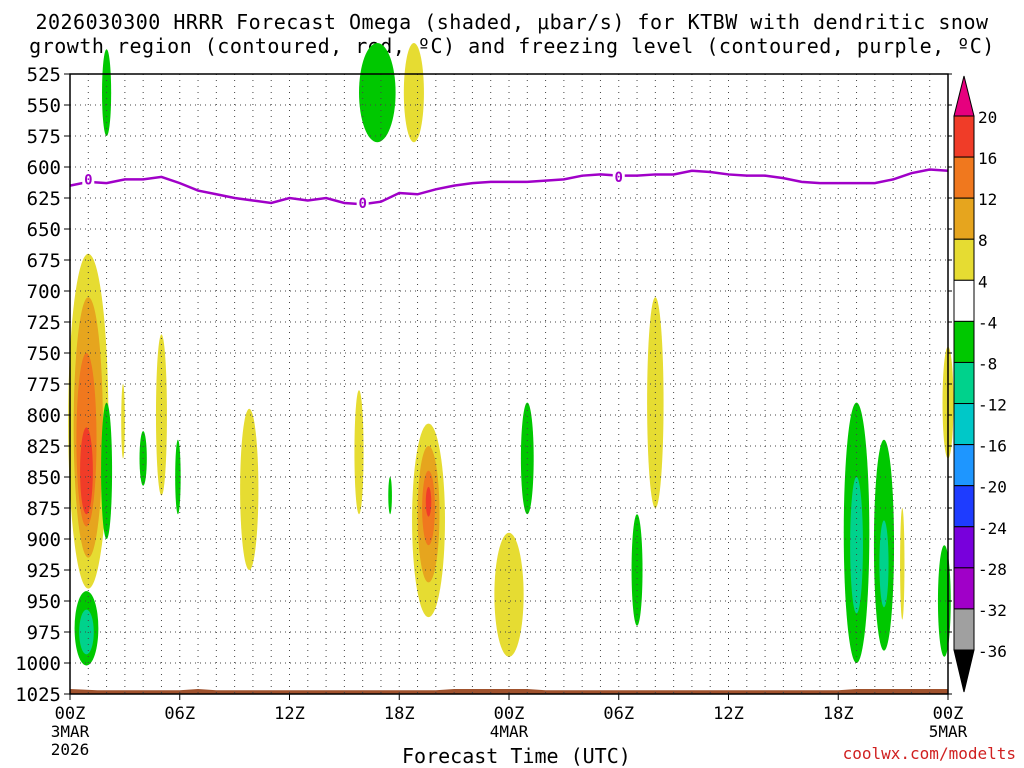 Image resolution: width=1024 pixels, height=768 pixels. Describe the element at coordinates (987, 363) in the screenshot. I see `colorbar-label: -8` at that location.